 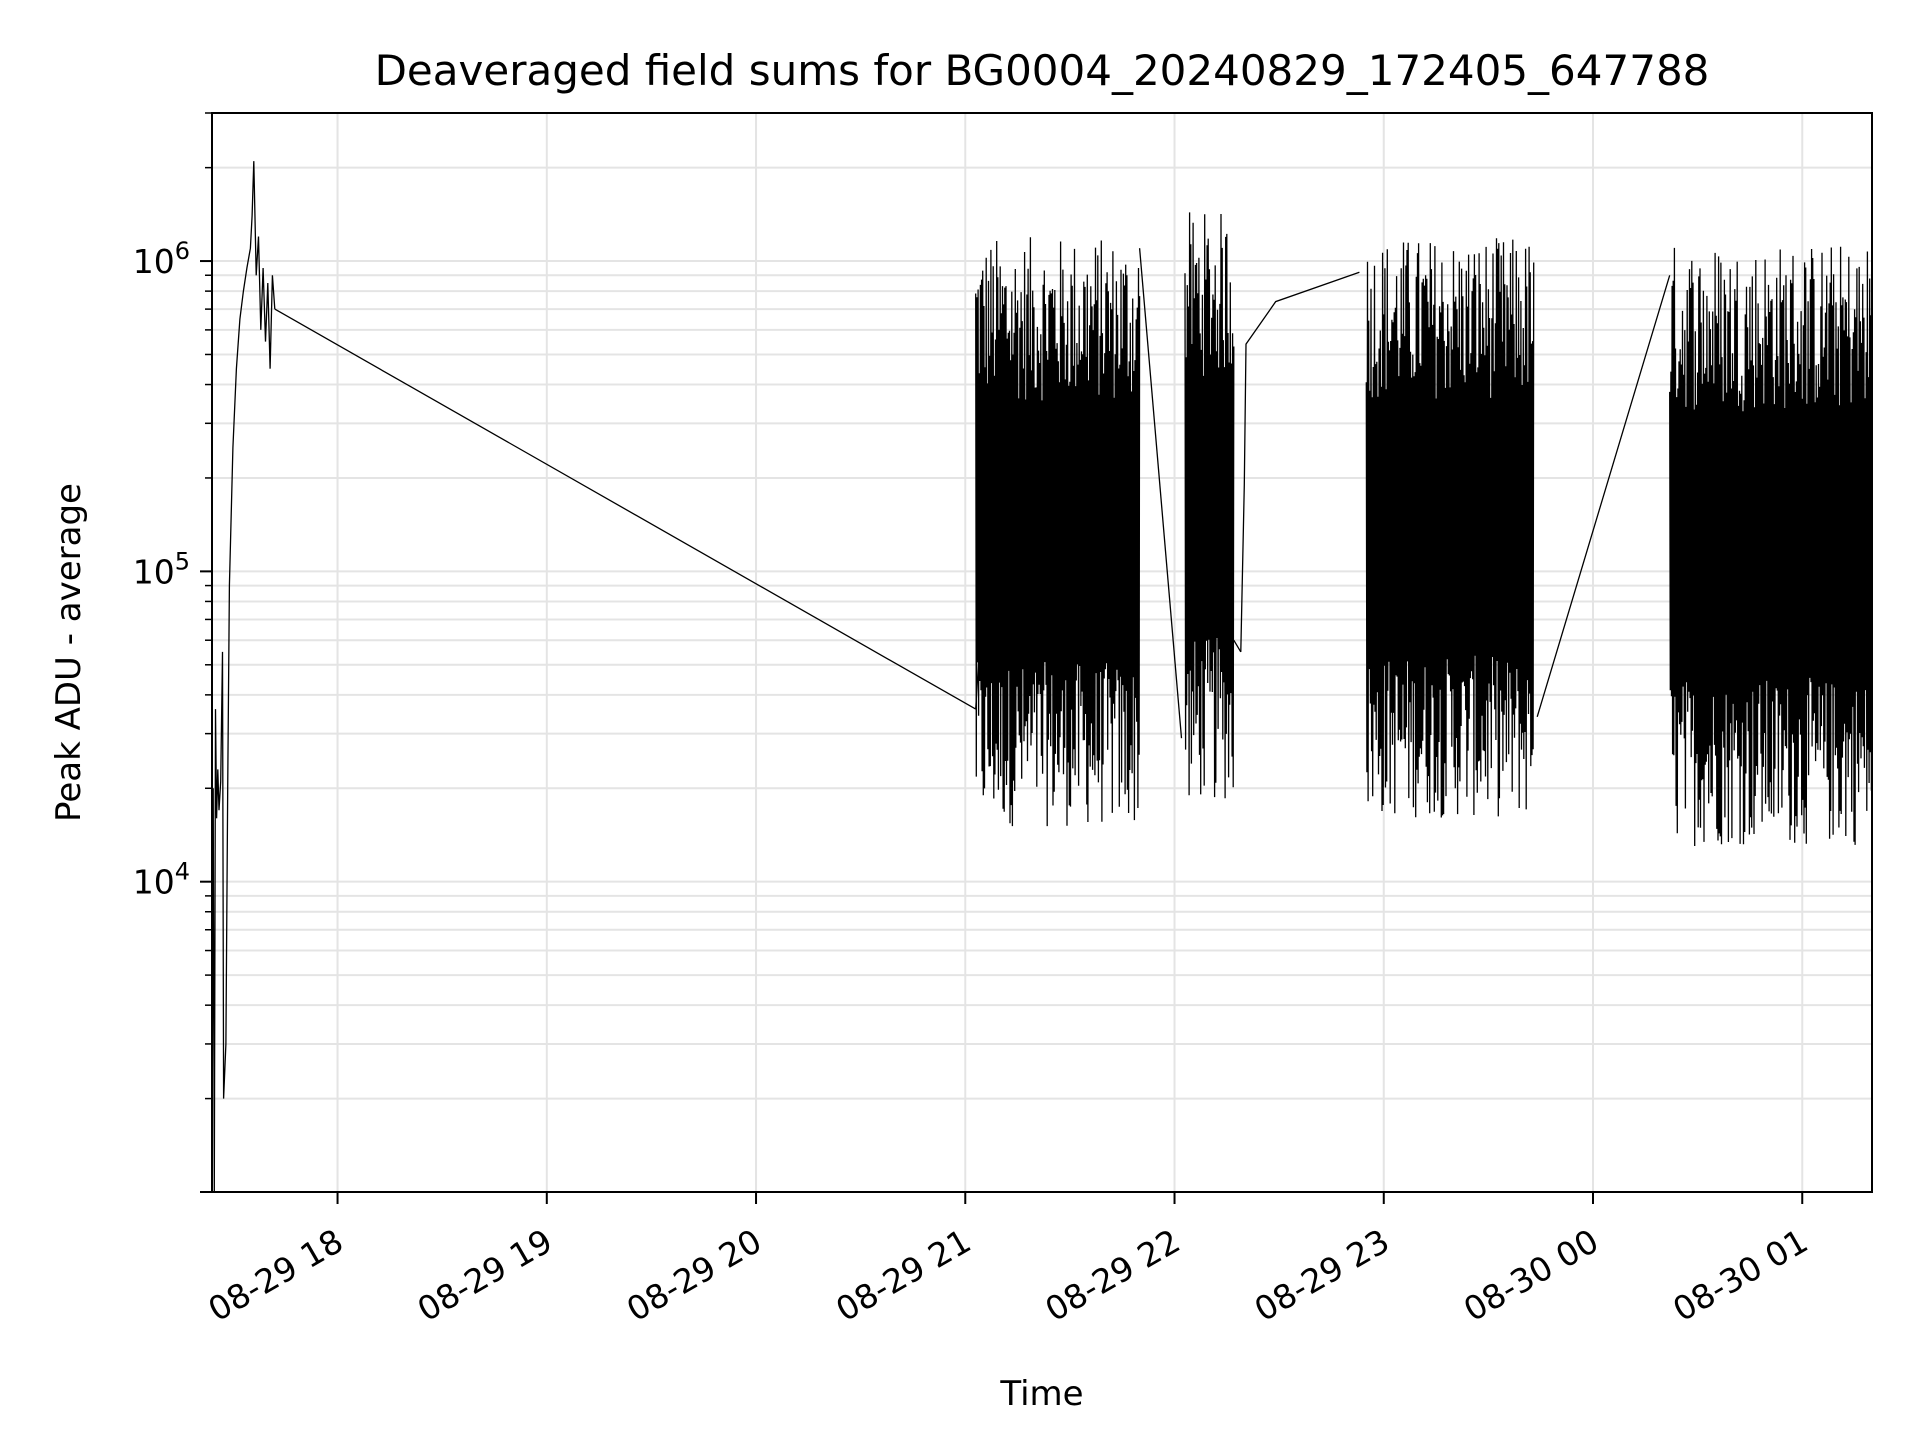 What do you see at coordinates (1041, 1394) in the screenshot?
I see `x-axis-label: Time` at bounding box center [1041, 1394].